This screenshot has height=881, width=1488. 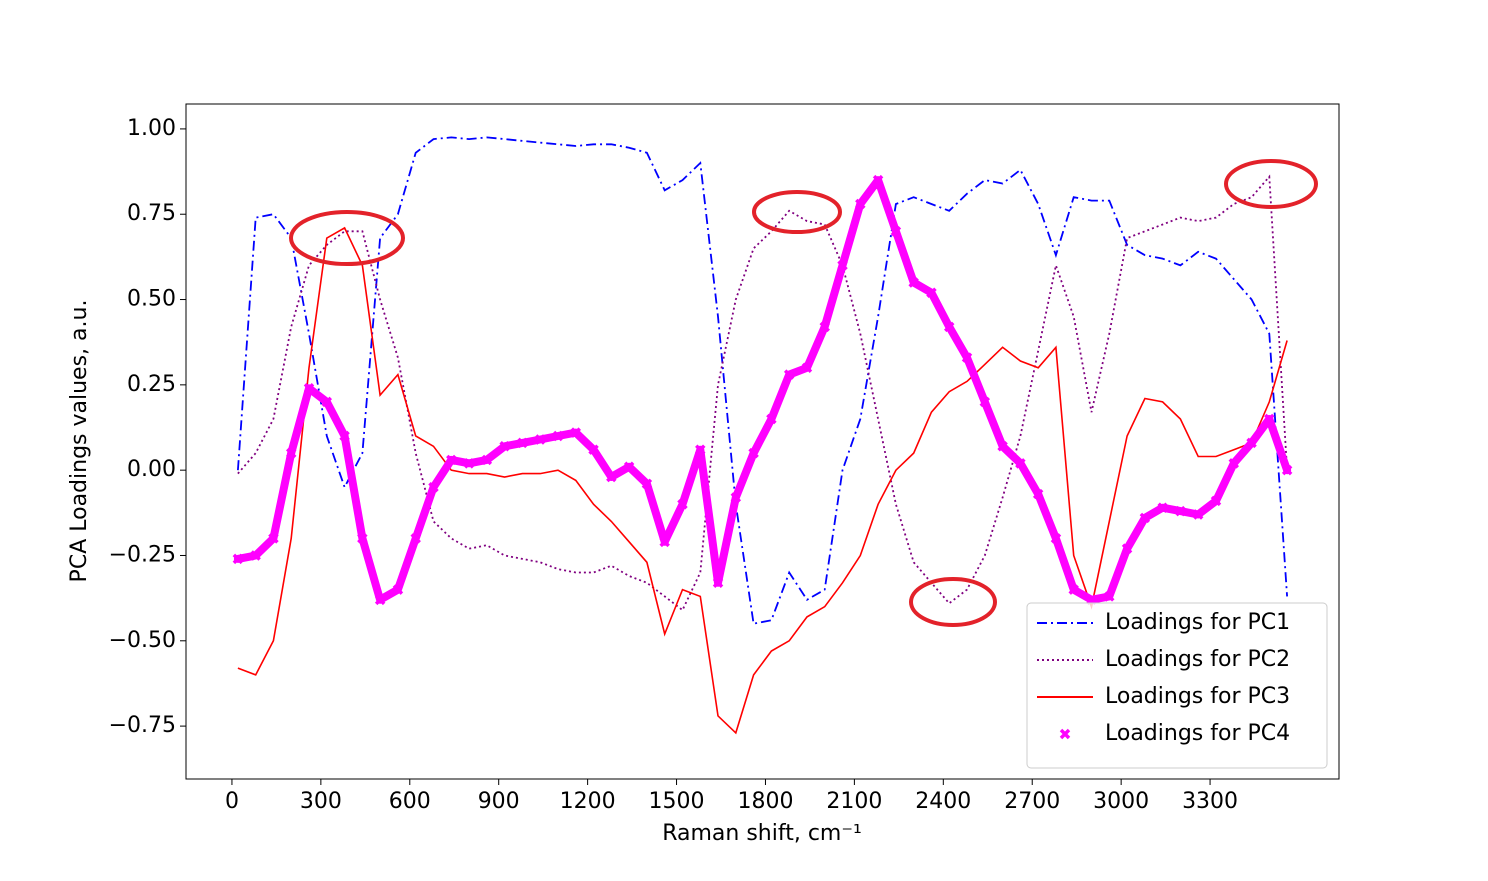 What do you see at coordinates (943, 801) in the screenshot?
I see `x-tick-label: 2400` at bounding box center [943, 801].